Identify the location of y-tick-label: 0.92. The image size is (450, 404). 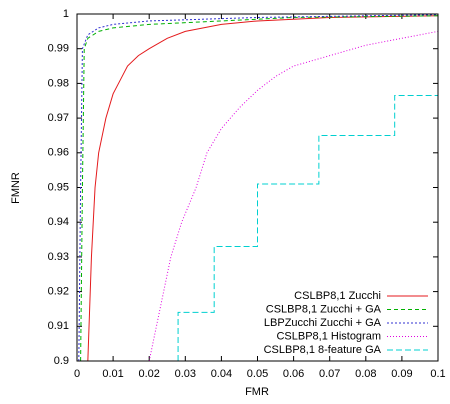
(58, 292).